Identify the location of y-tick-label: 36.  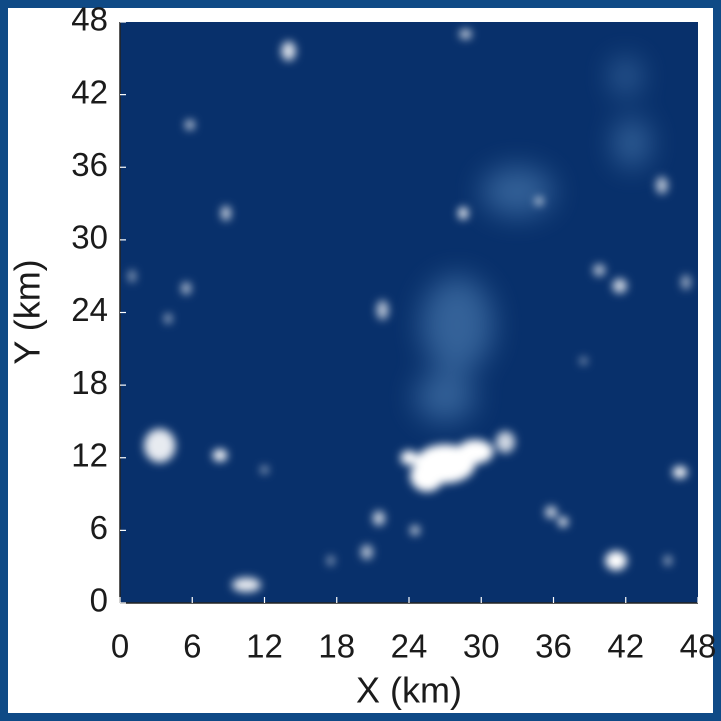
(89, 164).